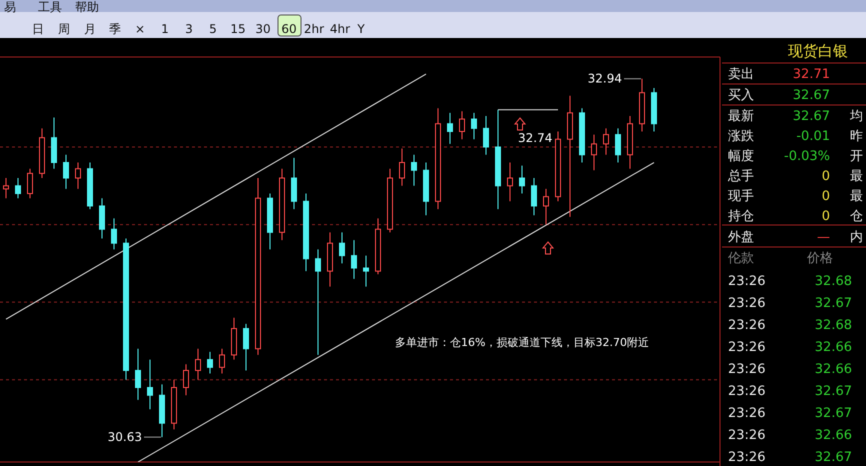 The width and height of the screenshot is (866, 466). I want to click on text: 持仓, so click(741, 216).